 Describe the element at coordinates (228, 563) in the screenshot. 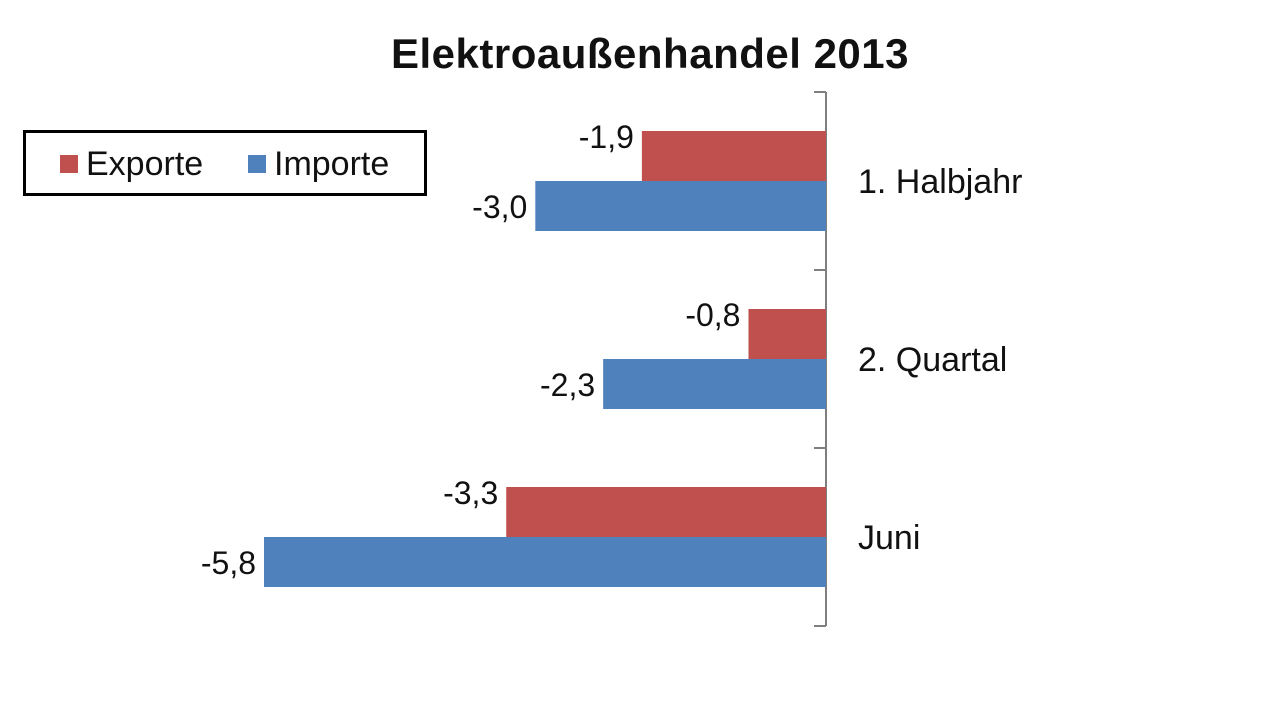

I see `data-label-importe-3: -5,8` at that location.